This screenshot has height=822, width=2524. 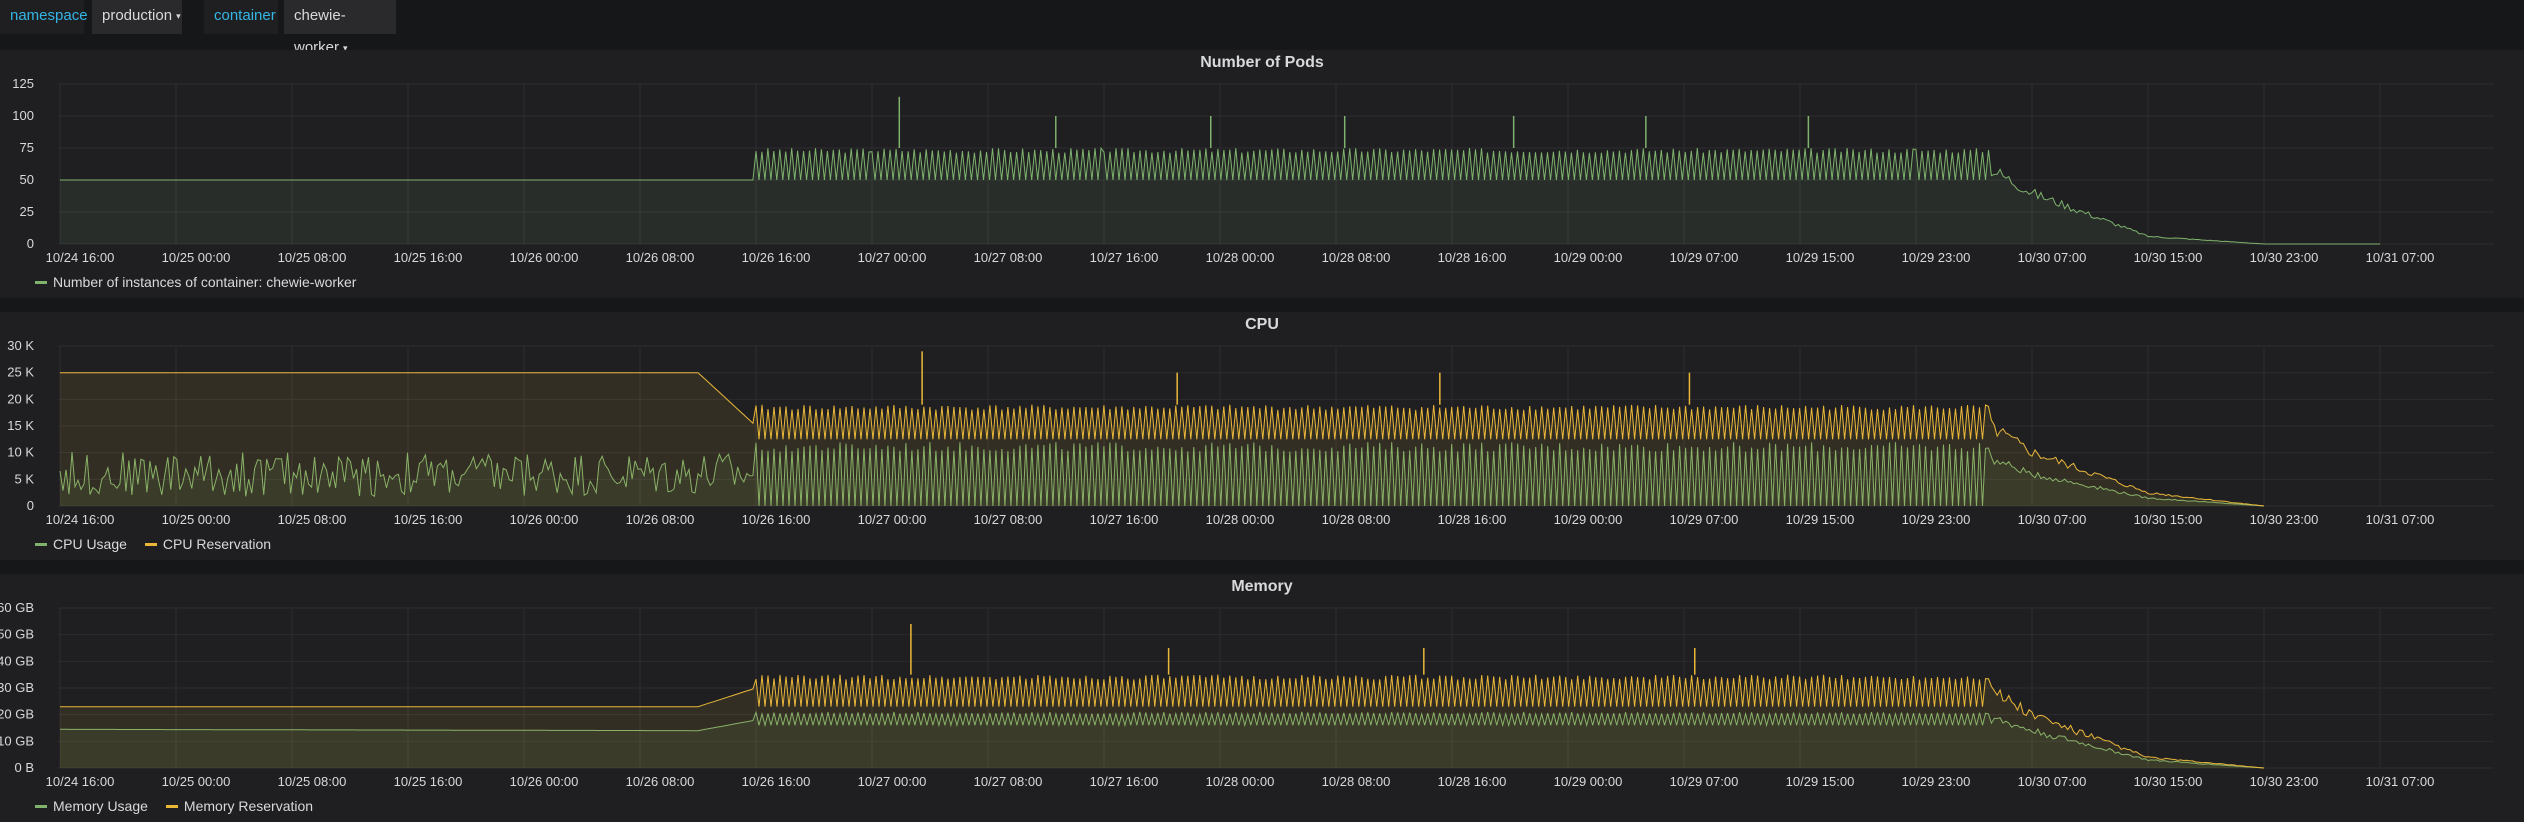 I want to click on namespace-variable-value: production, so click(x=137, y=15).